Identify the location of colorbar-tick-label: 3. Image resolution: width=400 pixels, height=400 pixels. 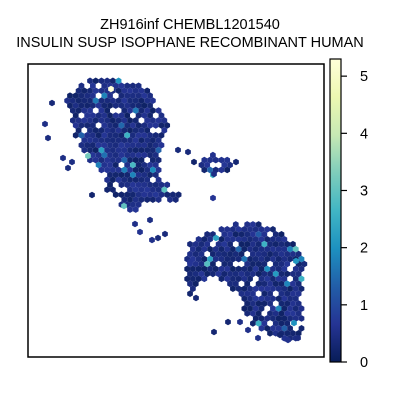
(364, 191).